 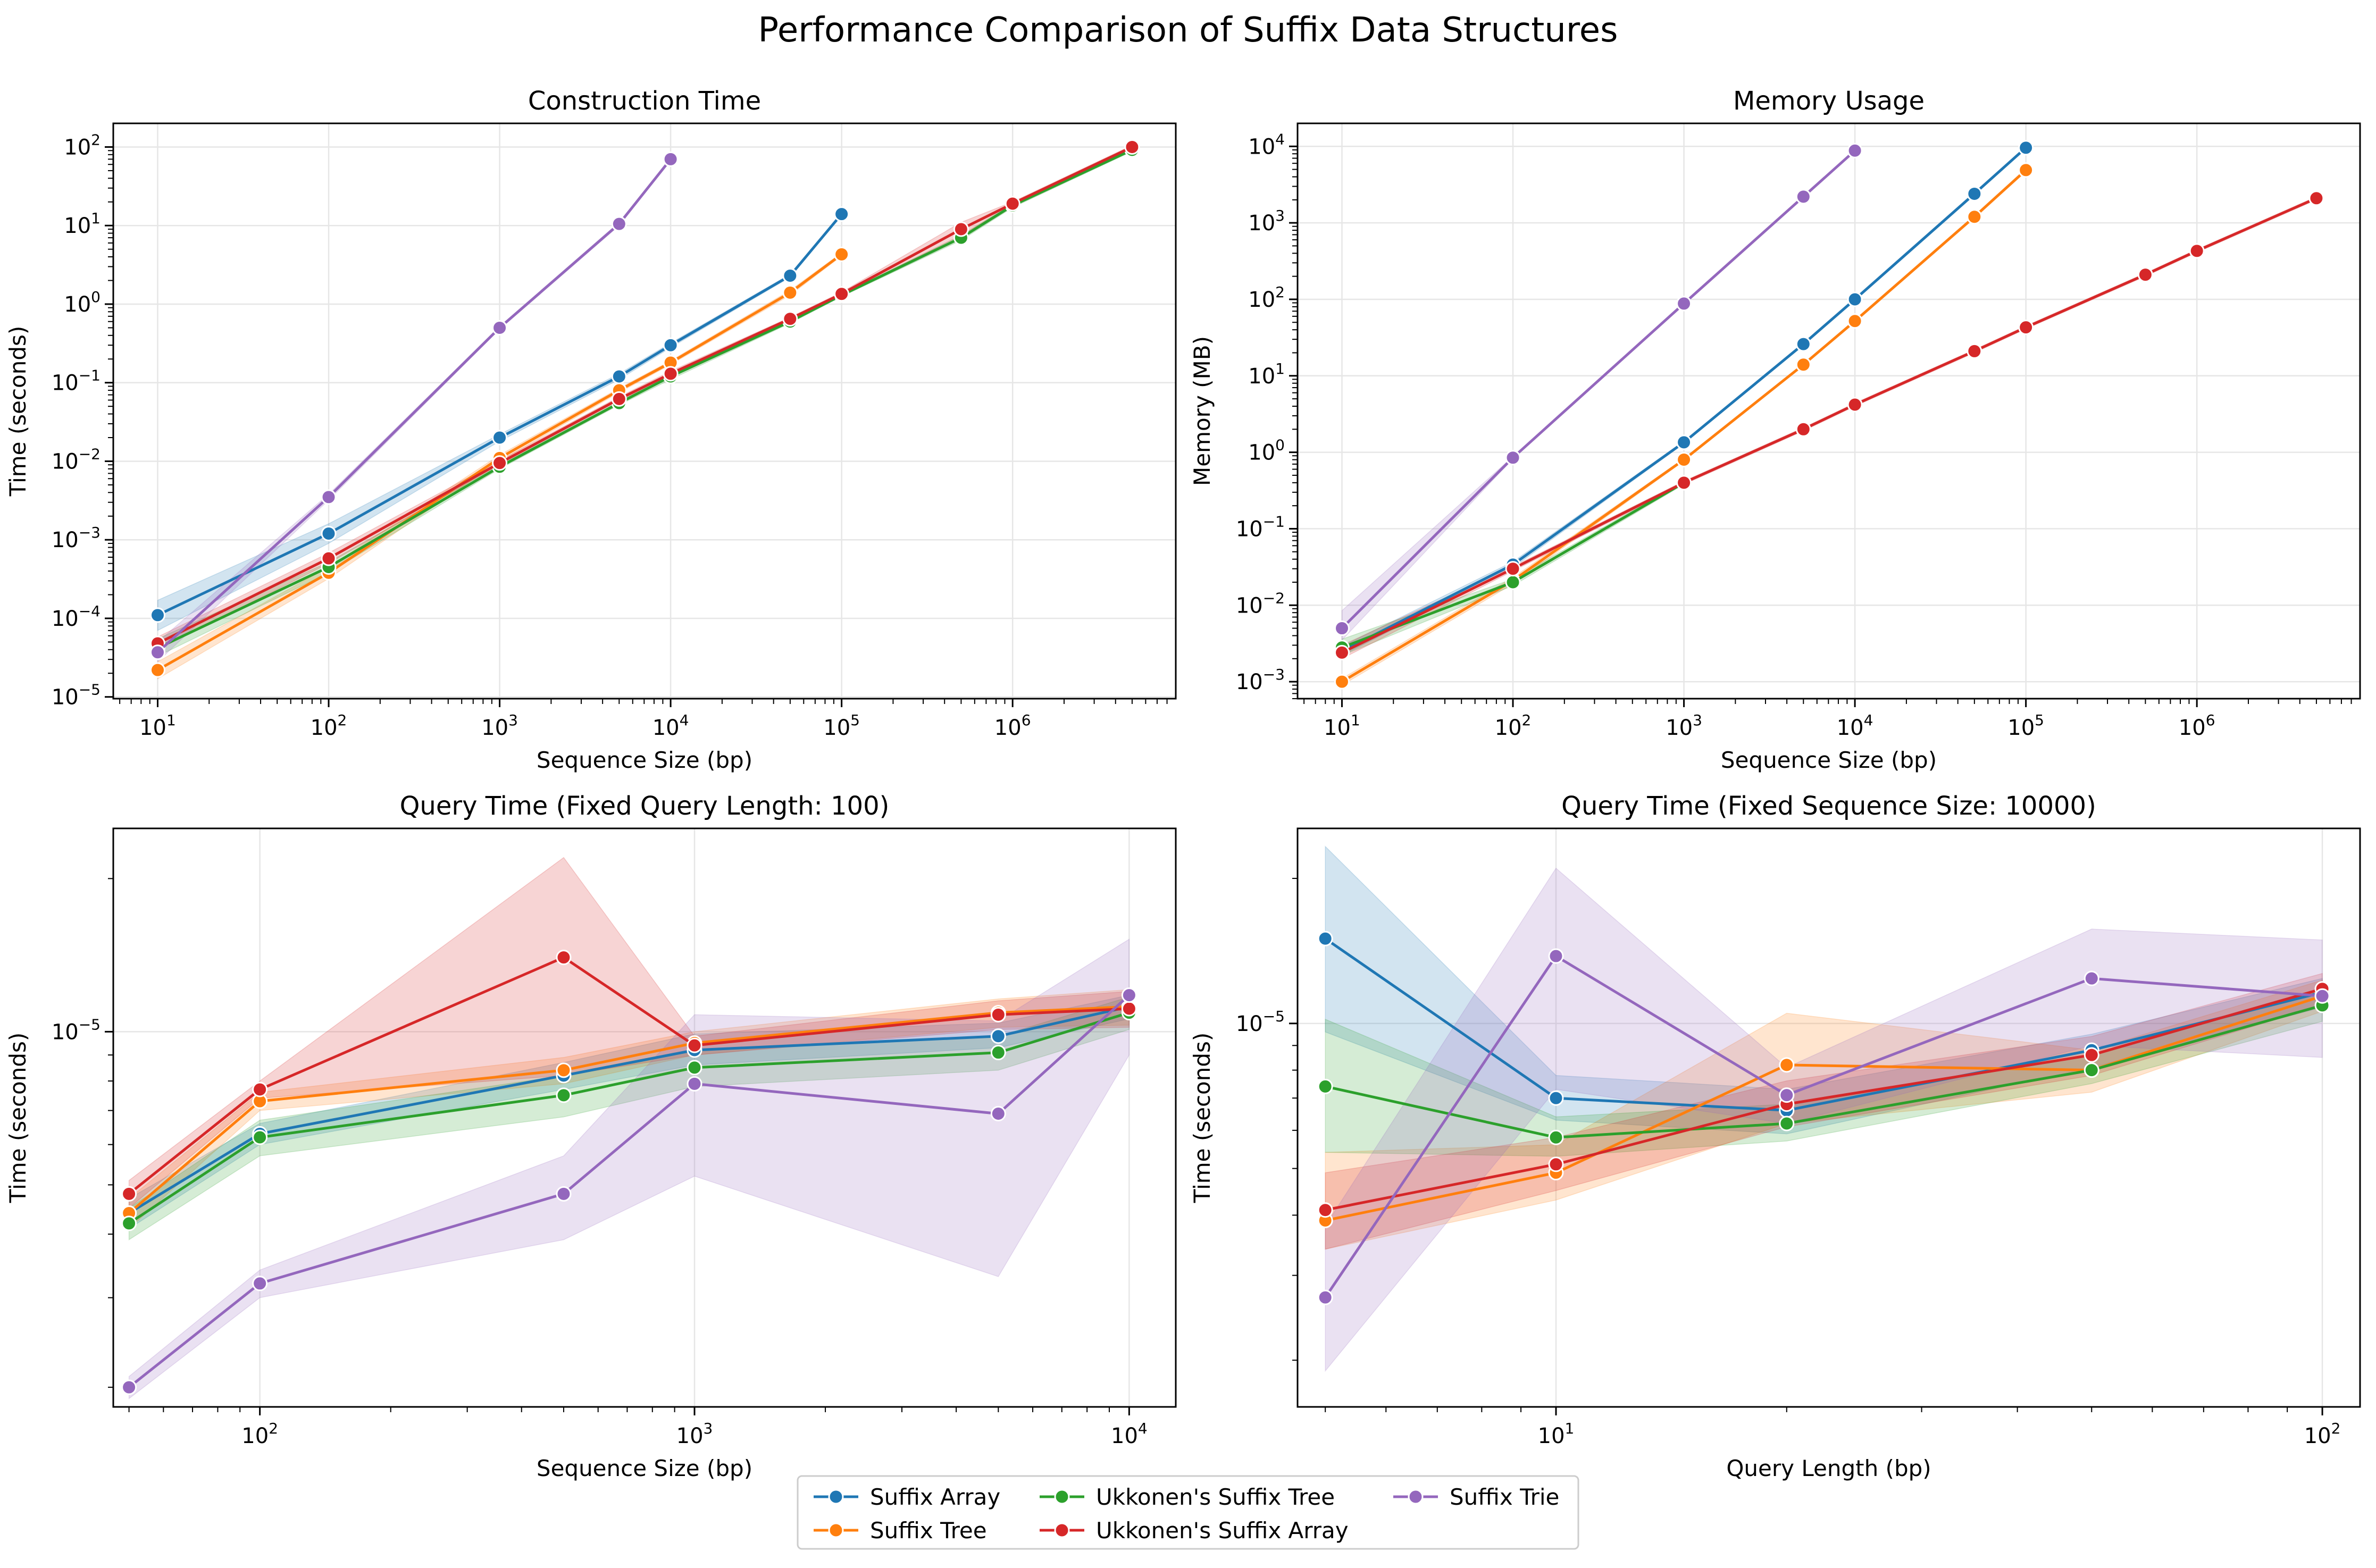 I want to click on legend-entry-suffix-tree: Suffix Tree, so click(x=901, y=1531).